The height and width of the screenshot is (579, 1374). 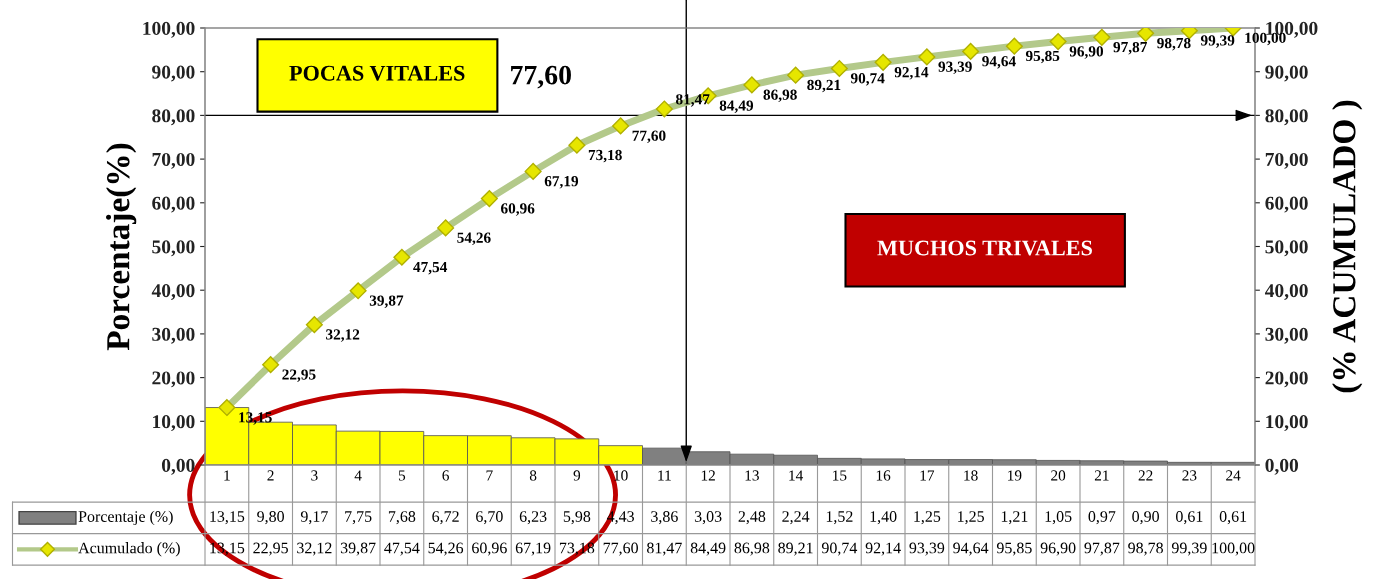 I want to click on x-tick-label: 23, so click(x=1189, y=475).